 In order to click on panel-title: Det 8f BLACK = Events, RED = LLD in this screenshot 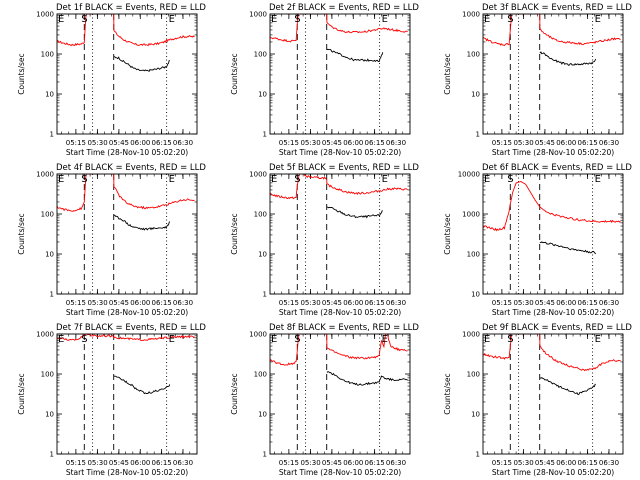, I will do `click(344, 328)`.